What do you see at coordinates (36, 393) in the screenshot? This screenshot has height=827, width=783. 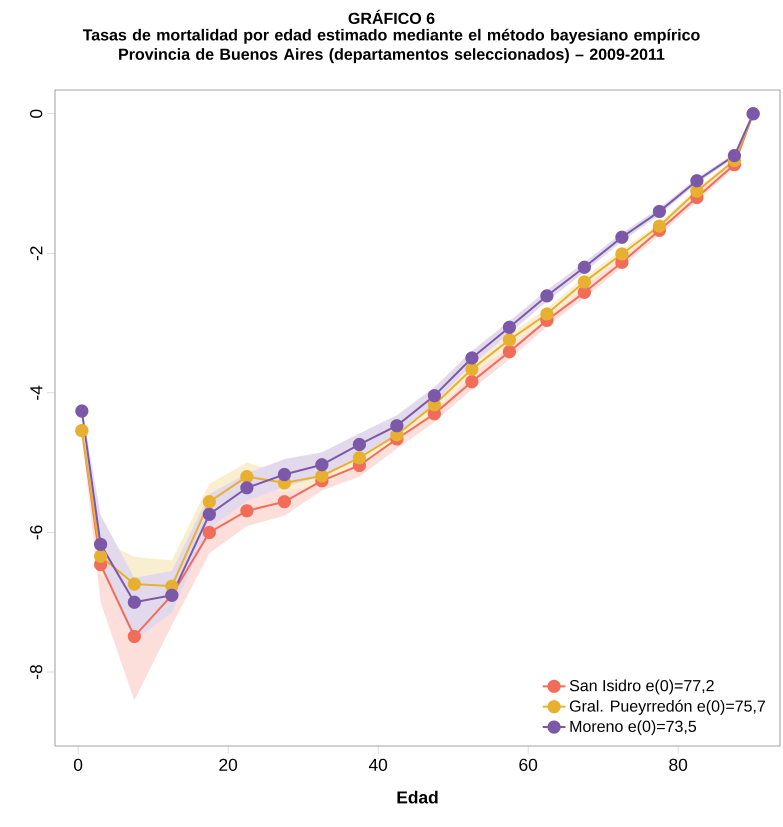 I see `y-tick-label: -4` at bounding box center [36, 393].